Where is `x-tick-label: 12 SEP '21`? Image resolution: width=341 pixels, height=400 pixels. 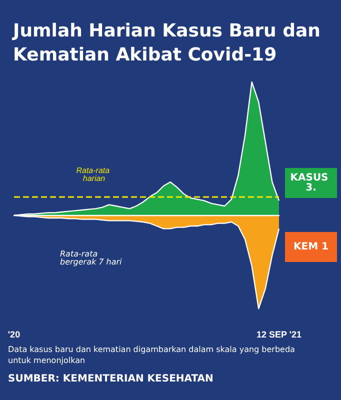 x-tick-label: 12 SEP '21 is located at coordinates (279, 335).